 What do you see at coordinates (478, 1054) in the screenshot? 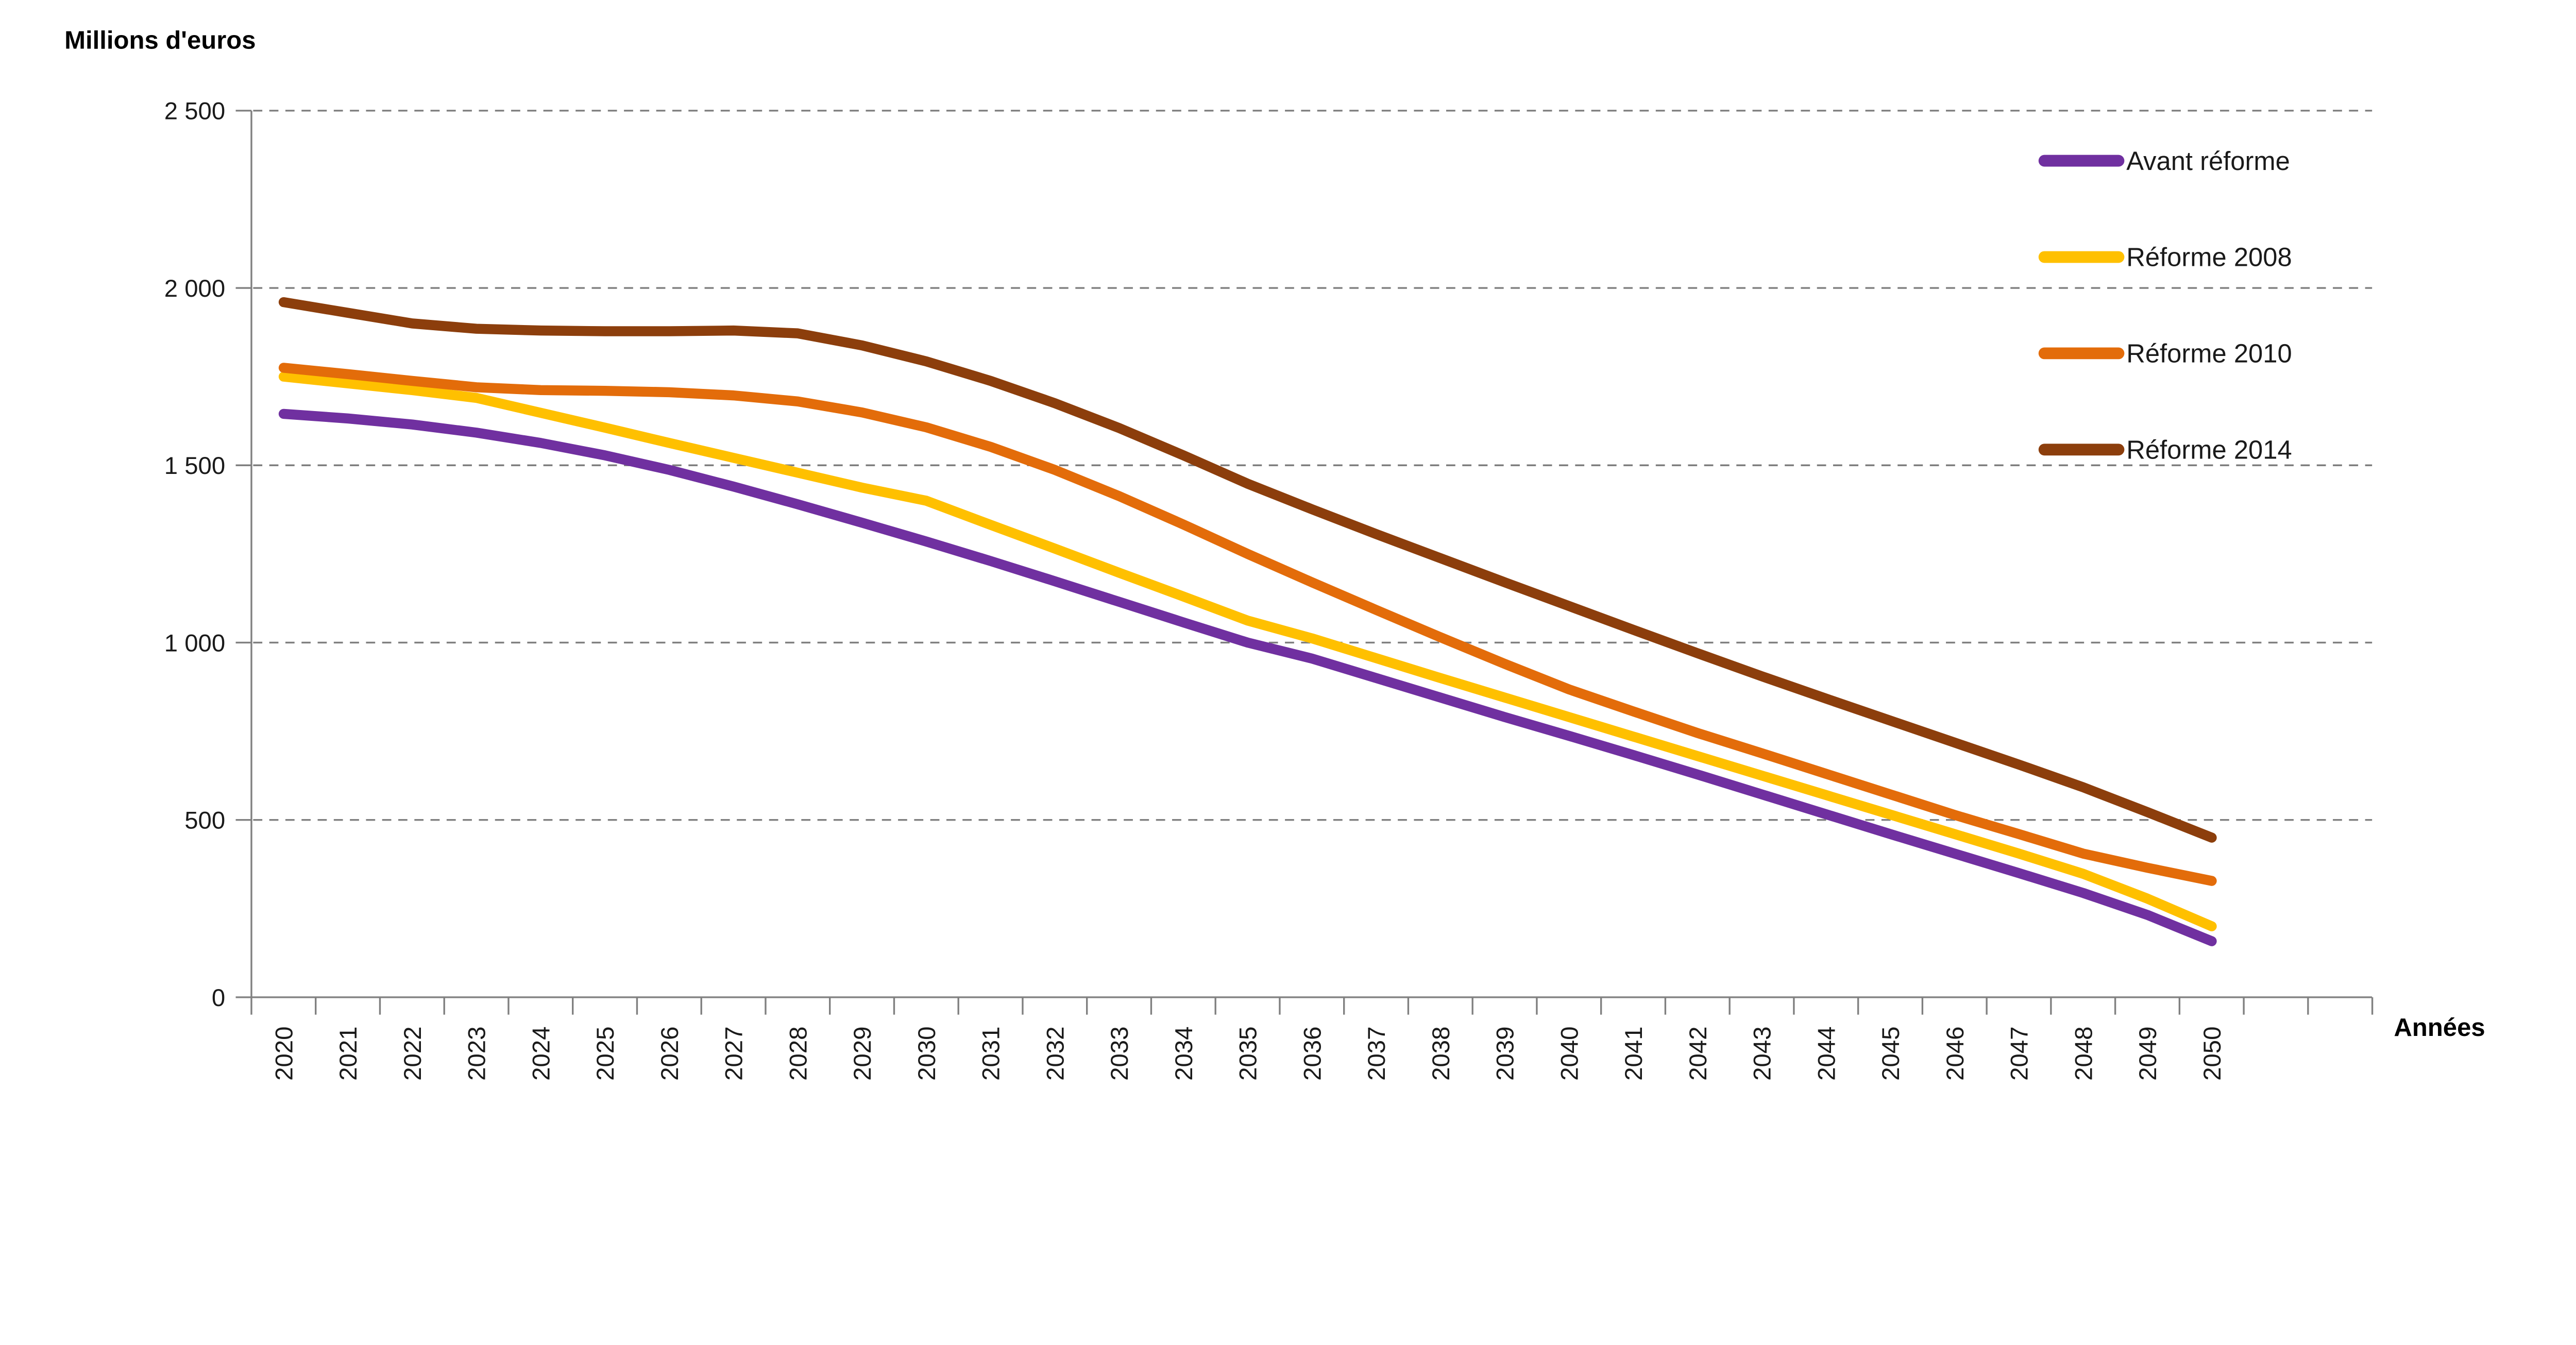
I see `x-tick-label-2023: 2023` at bounding box center [478, 1054].